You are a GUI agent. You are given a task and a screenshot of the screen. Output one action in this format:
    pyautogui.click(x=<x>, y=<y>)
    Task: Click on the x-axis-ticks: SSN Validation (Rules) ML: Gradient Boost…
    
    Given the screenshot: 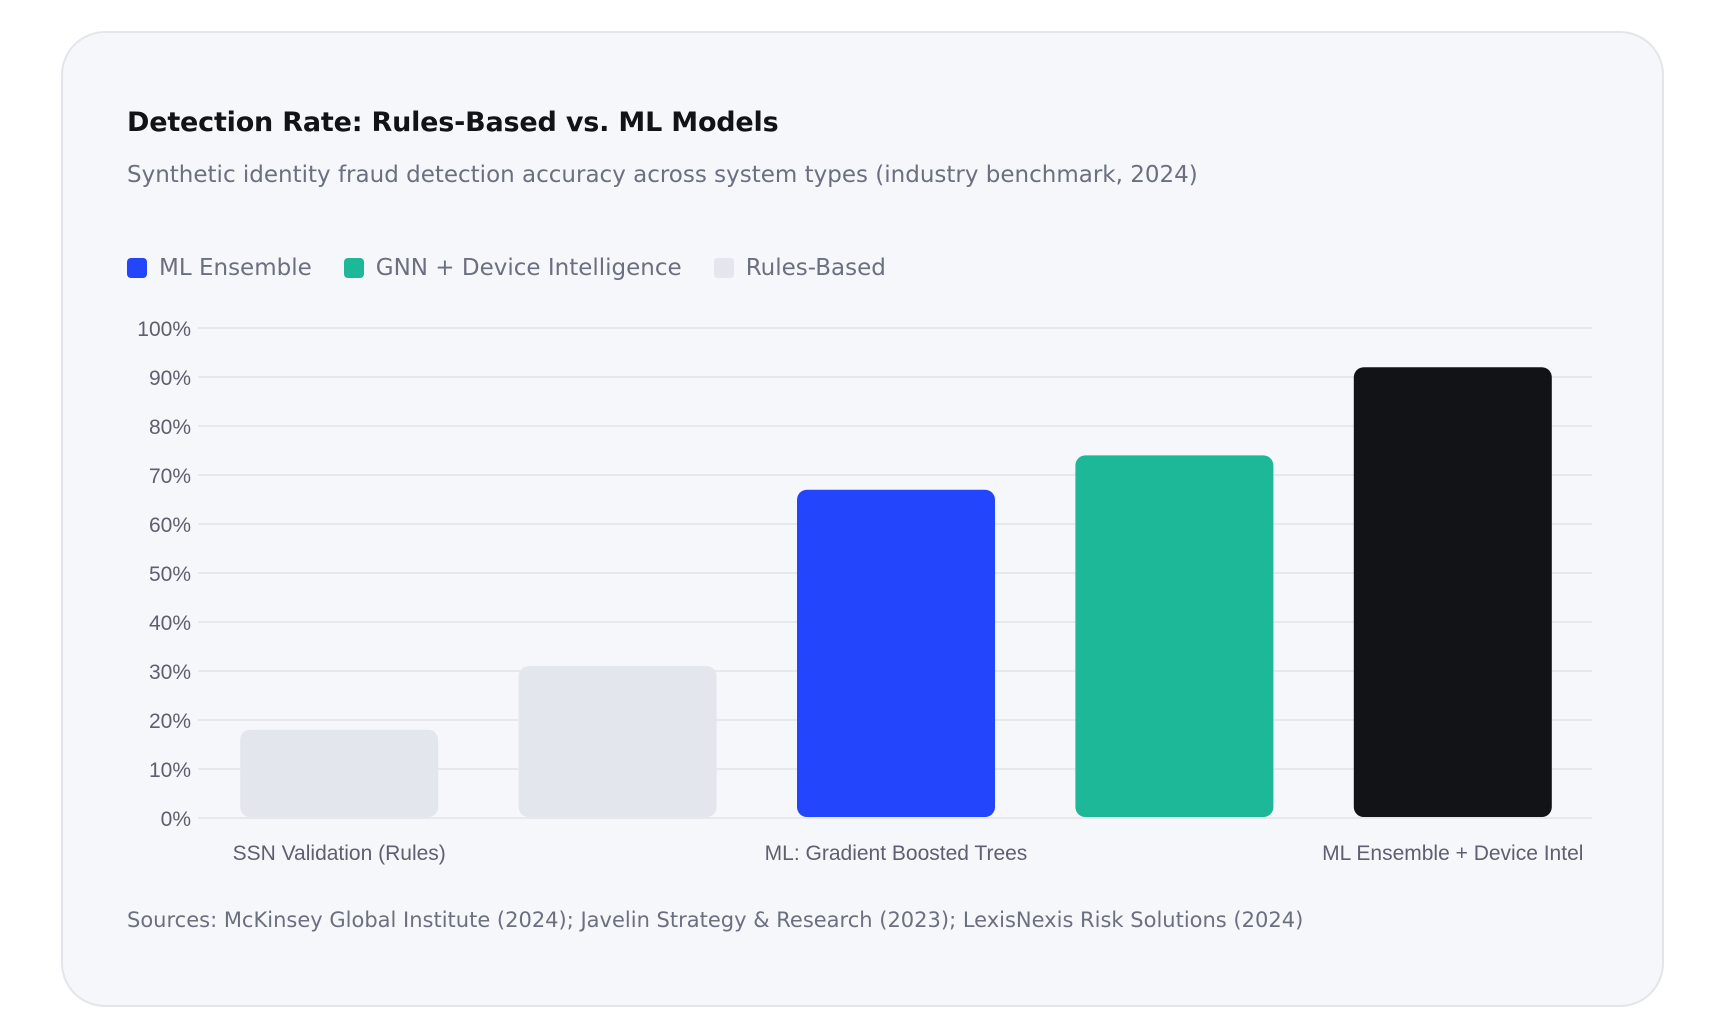 What is the action you would take?
    pyautogui.click(x=908, y=853)
    